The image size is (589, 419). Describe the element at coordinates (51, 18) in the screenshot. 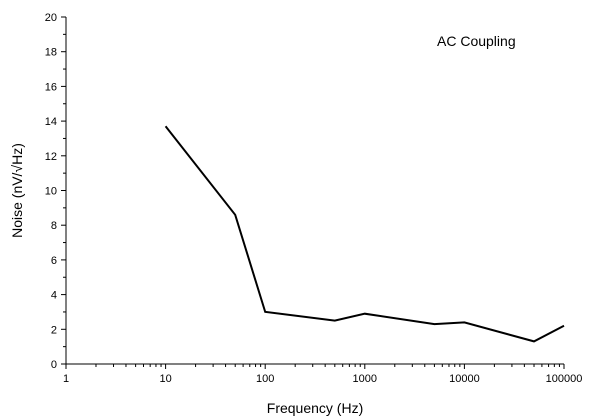

I see `y-tick-label: 20` at that location.